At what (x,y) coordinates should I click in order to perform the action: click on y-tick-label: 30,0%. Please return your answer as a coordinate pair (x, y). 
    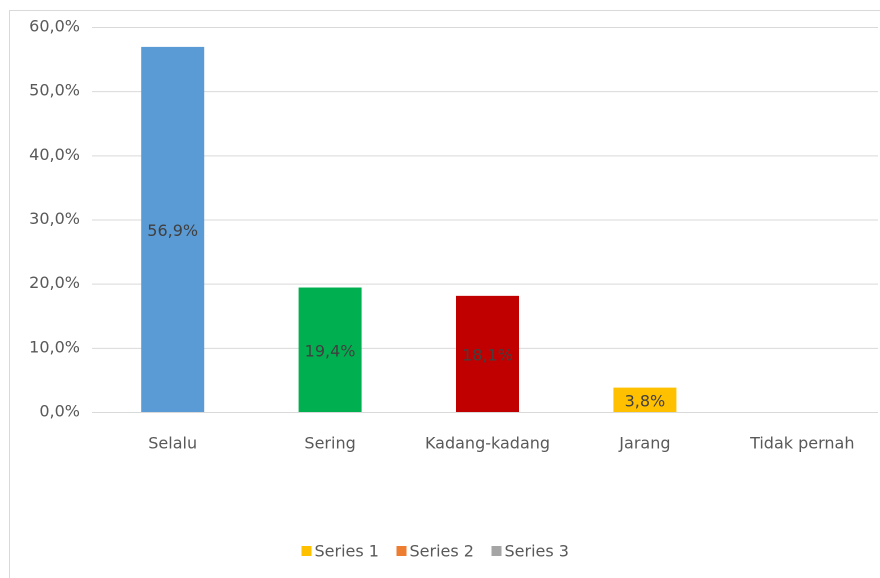
    Looking at the image, I should click on (54, 218).